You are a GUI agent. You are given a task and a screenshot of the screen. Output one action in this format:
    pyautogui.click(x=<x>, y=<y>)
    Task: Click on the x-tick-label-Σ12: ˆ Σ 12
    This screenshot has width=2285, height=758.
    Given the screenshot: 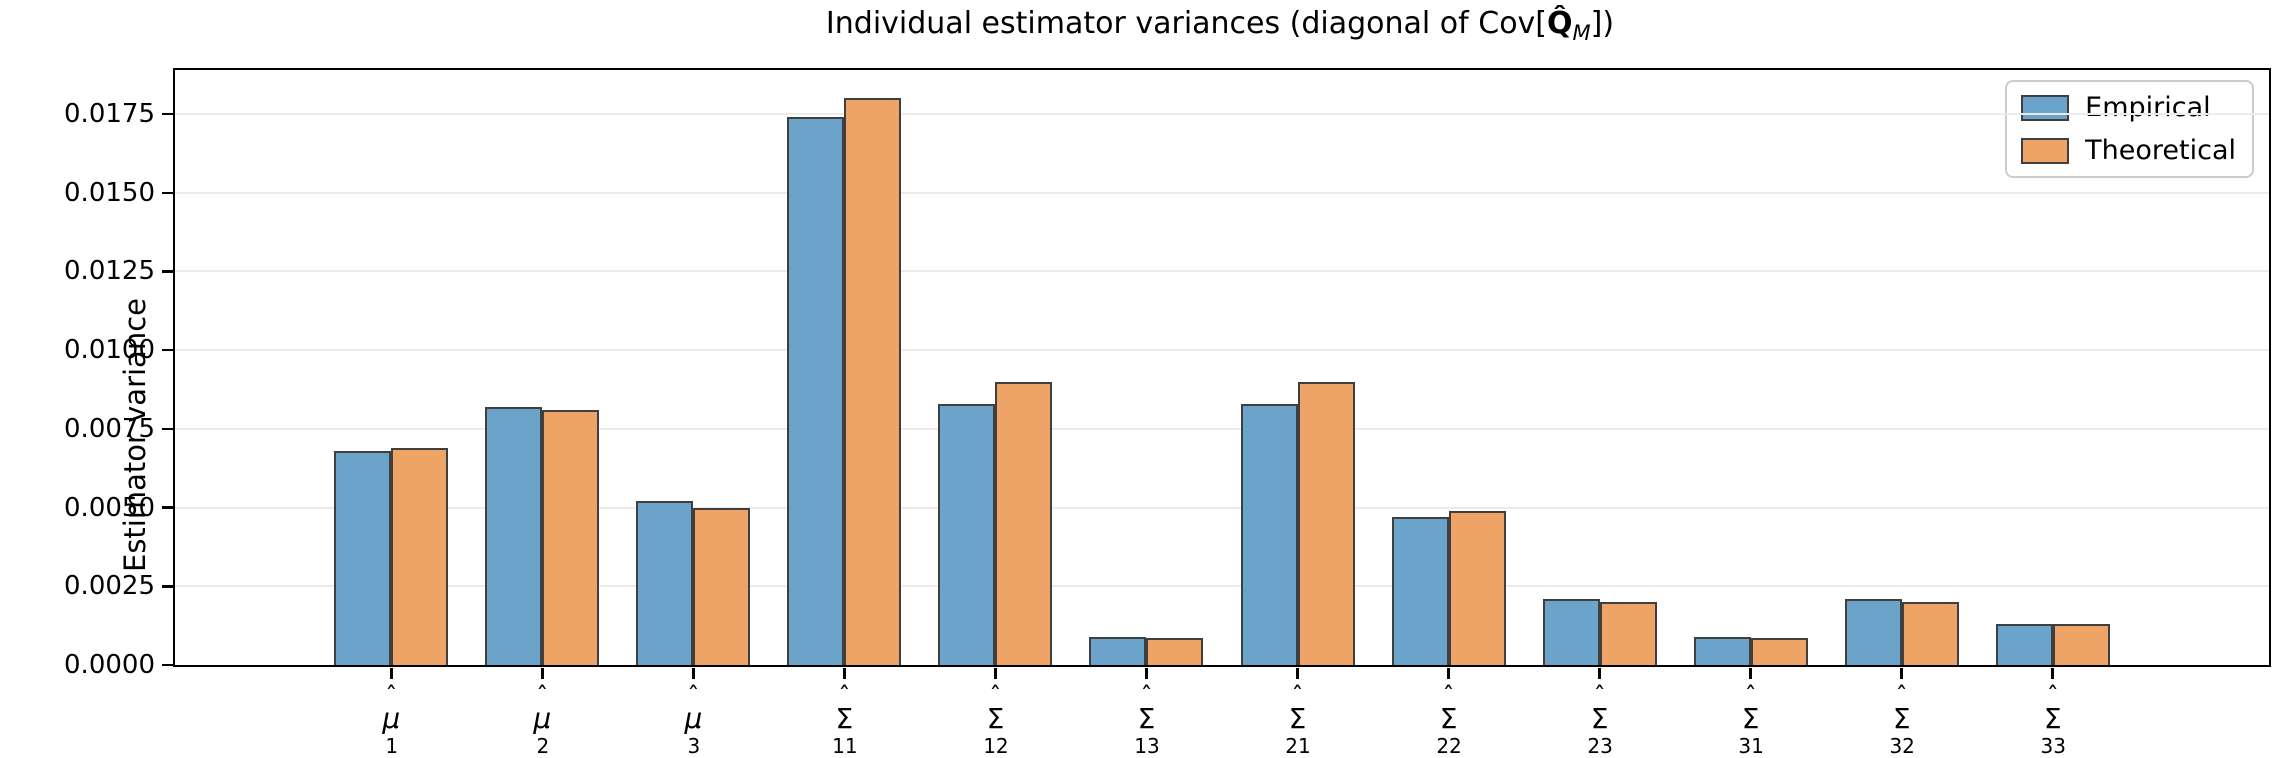 What is the action you would take?
    pyautogui.click(x=995, y=720)
    